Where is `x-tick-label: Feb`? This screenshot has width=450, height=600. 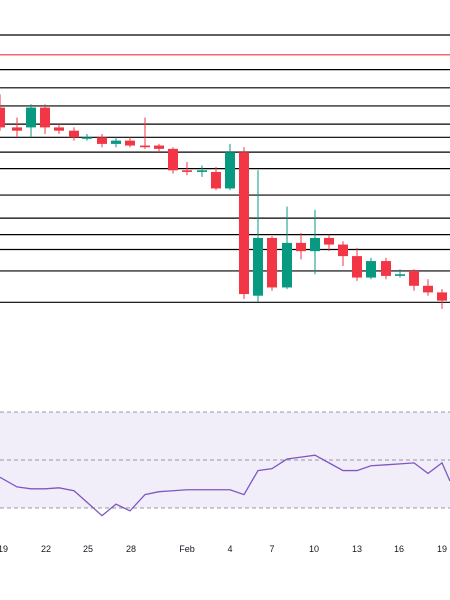
x-tick-label: Feb is located at coordinates (187, 549).